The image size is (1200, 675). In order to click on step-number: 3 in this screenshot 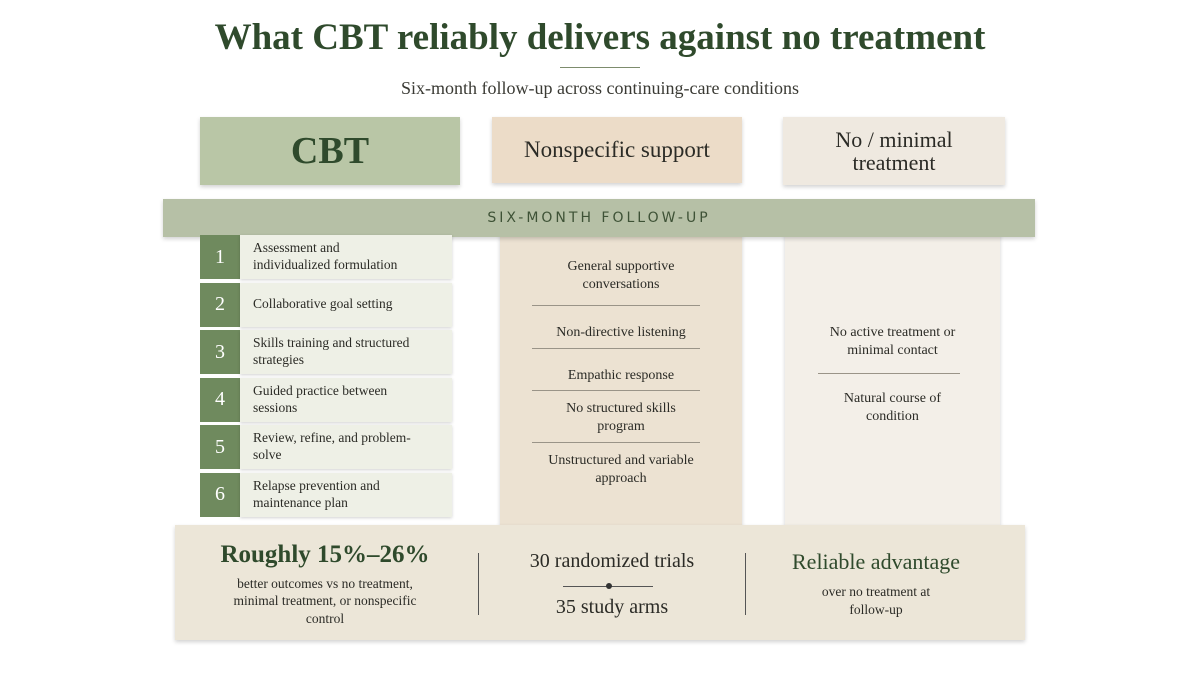, I will do `click(220, 352)`.